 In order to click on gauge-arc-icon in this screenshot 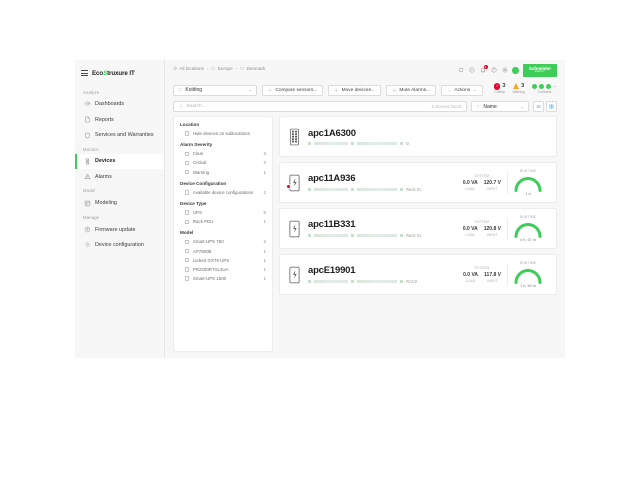, I will do `click(528, 184)`.